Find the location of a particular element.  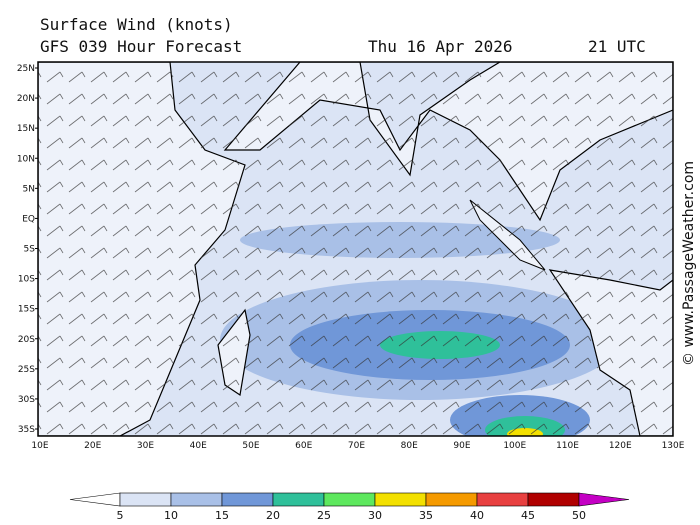

longitude-label: 70E is located at coordinates (356, 446).